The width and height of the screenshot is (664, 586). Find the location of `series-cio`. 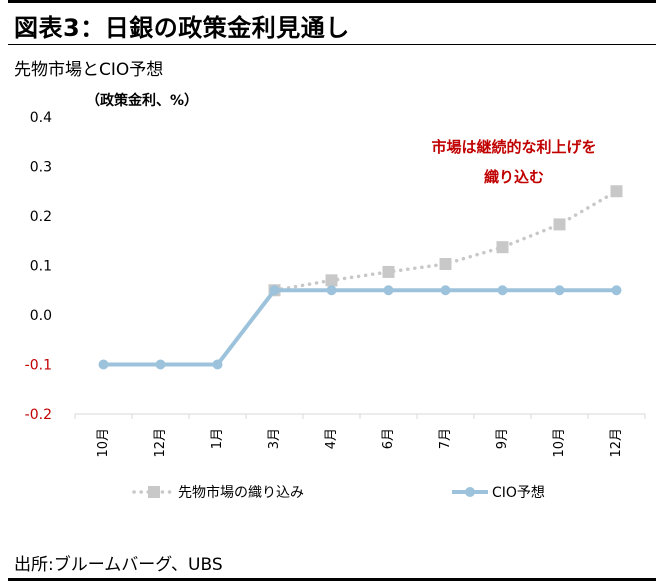

series-cio is located at coordinates (360, 327).